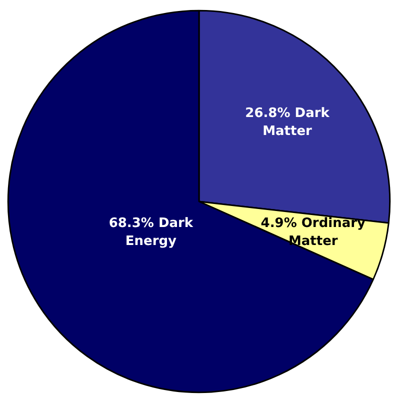 The height and width of the screenshot is (402, 397). Describe the element at coordinates (151, 233) in the screenshot. I see `slice-label: 68.3% Dark Energy` at that location.